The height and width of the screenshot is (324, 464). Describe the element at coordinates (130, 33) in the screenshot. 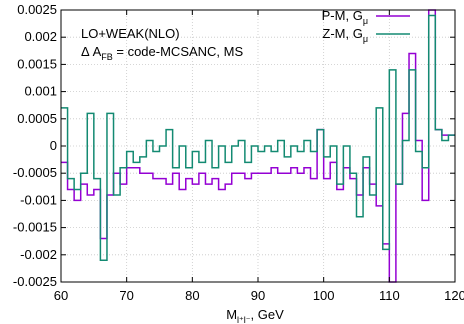

I see `annotation-line1: LO+WEAK(NLO)` at that location.